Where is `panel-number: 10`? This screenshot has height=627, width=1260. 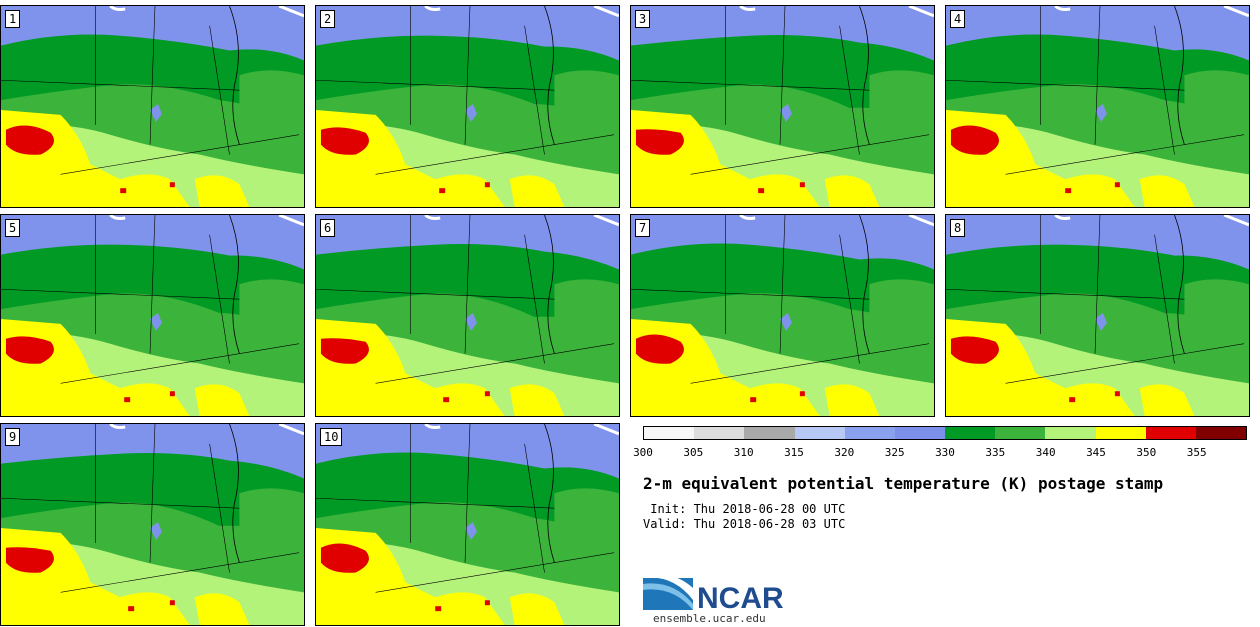 panel-number: 10 is located at coordinates (331, 437).